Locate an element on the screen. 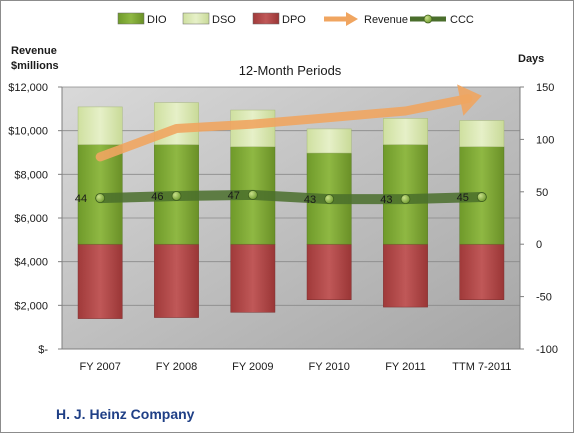 This screenshot has width=574, height=433. legend-swatch-revenue-head is located at coordinates (352, 19).